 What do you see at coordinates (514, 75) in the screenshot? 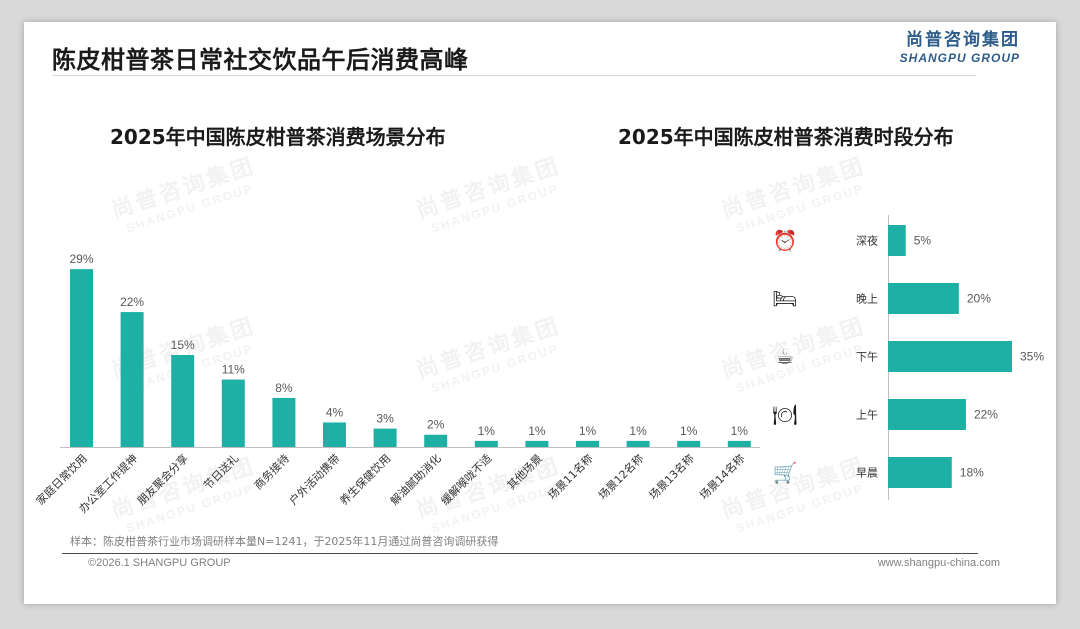
I see `title-divider` at bounding box center [514, 75].